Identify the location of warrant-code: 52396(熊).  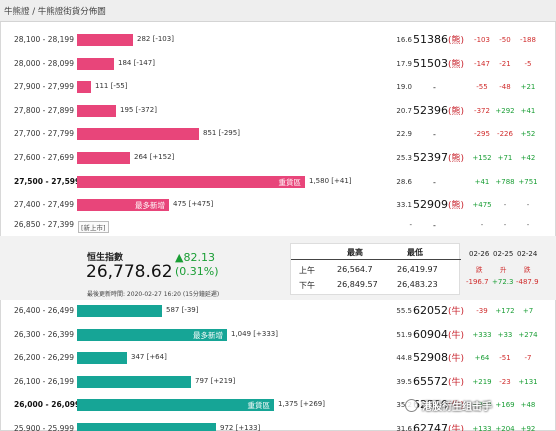
(438, 110).